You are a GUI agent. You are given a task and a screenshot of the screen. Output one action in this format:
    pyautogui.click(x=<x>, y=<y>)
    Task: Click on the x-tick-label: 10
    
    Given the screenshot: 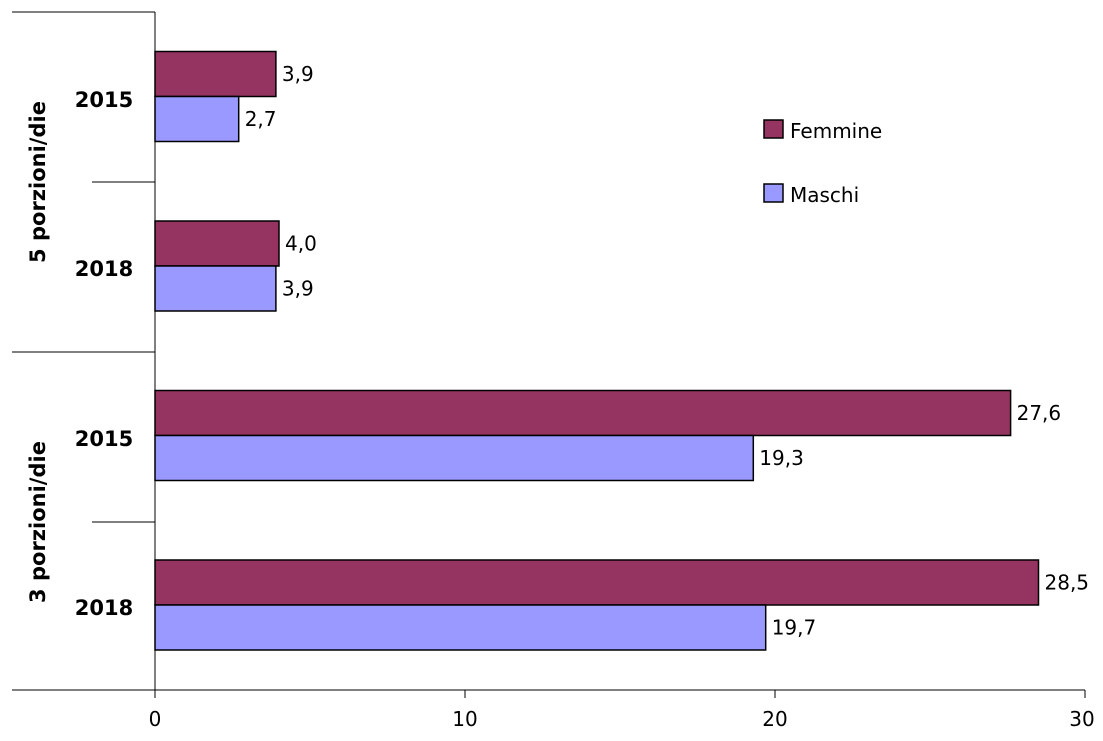 What is the action you would take?
    pyautogui.click(x=464, y=719)
    